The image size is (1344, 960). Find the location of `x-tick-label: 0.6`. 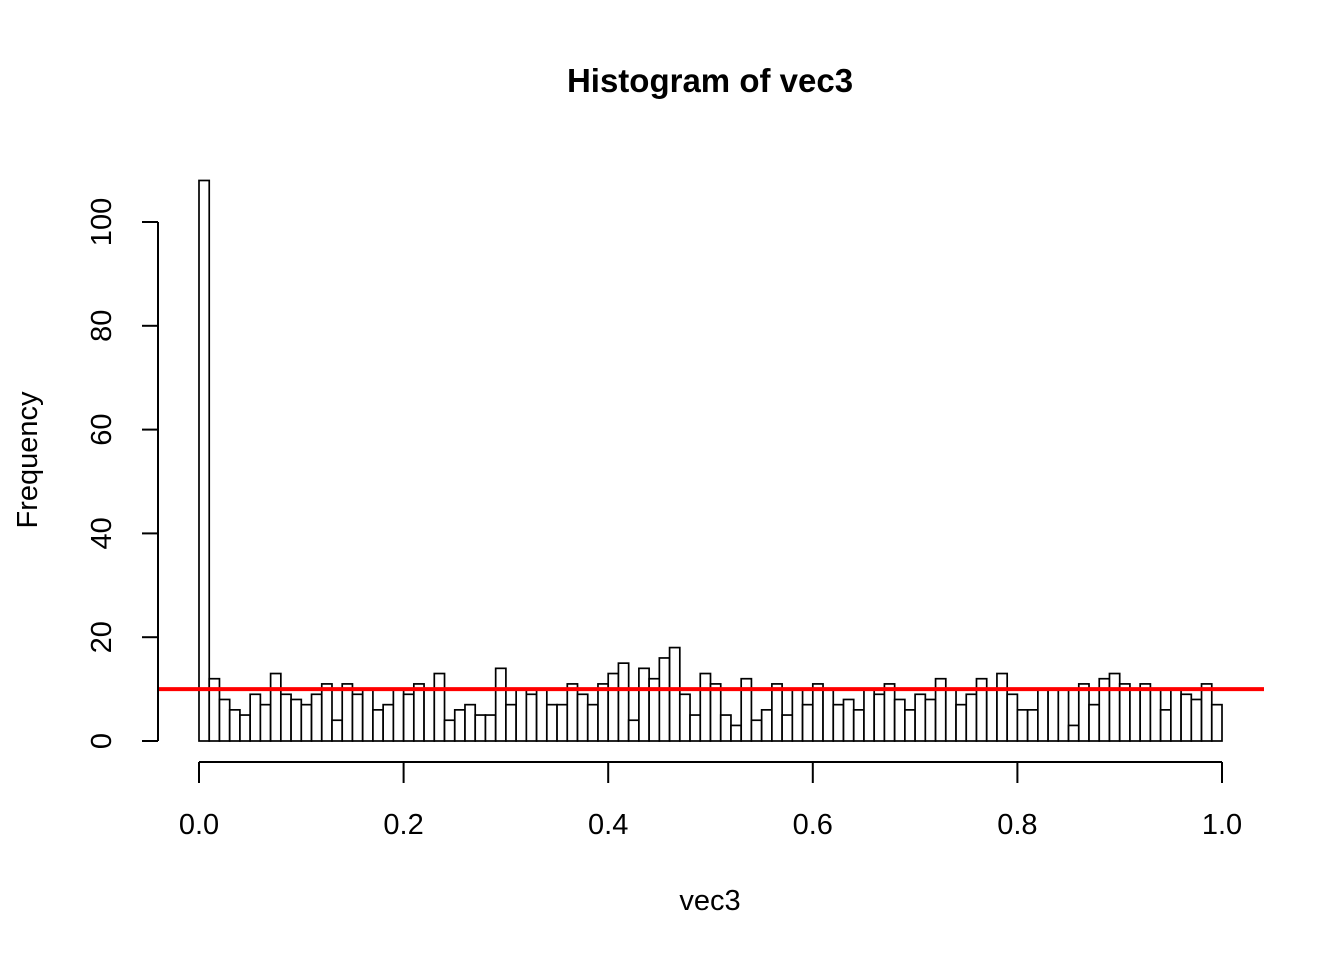

x-tick-label: 0.6 is located at coordinates (813, 825).